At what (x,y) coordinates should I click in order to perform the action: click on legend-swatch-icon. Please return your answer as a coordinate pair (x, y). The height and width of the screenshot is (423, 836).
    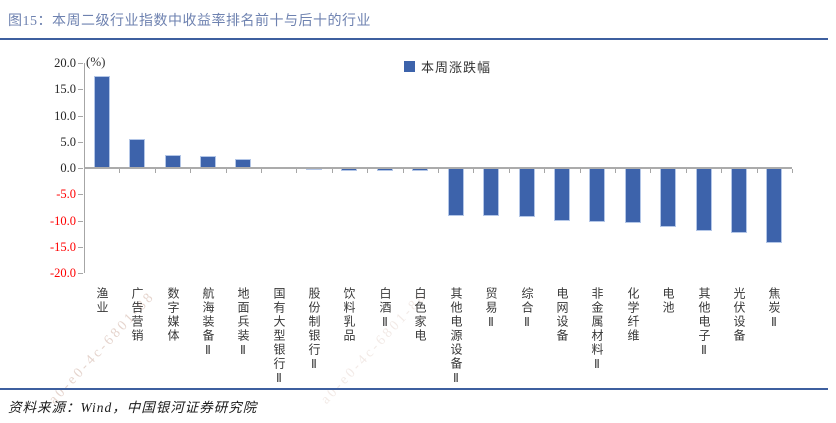
    Looking at the image, I should click on (409, 66).